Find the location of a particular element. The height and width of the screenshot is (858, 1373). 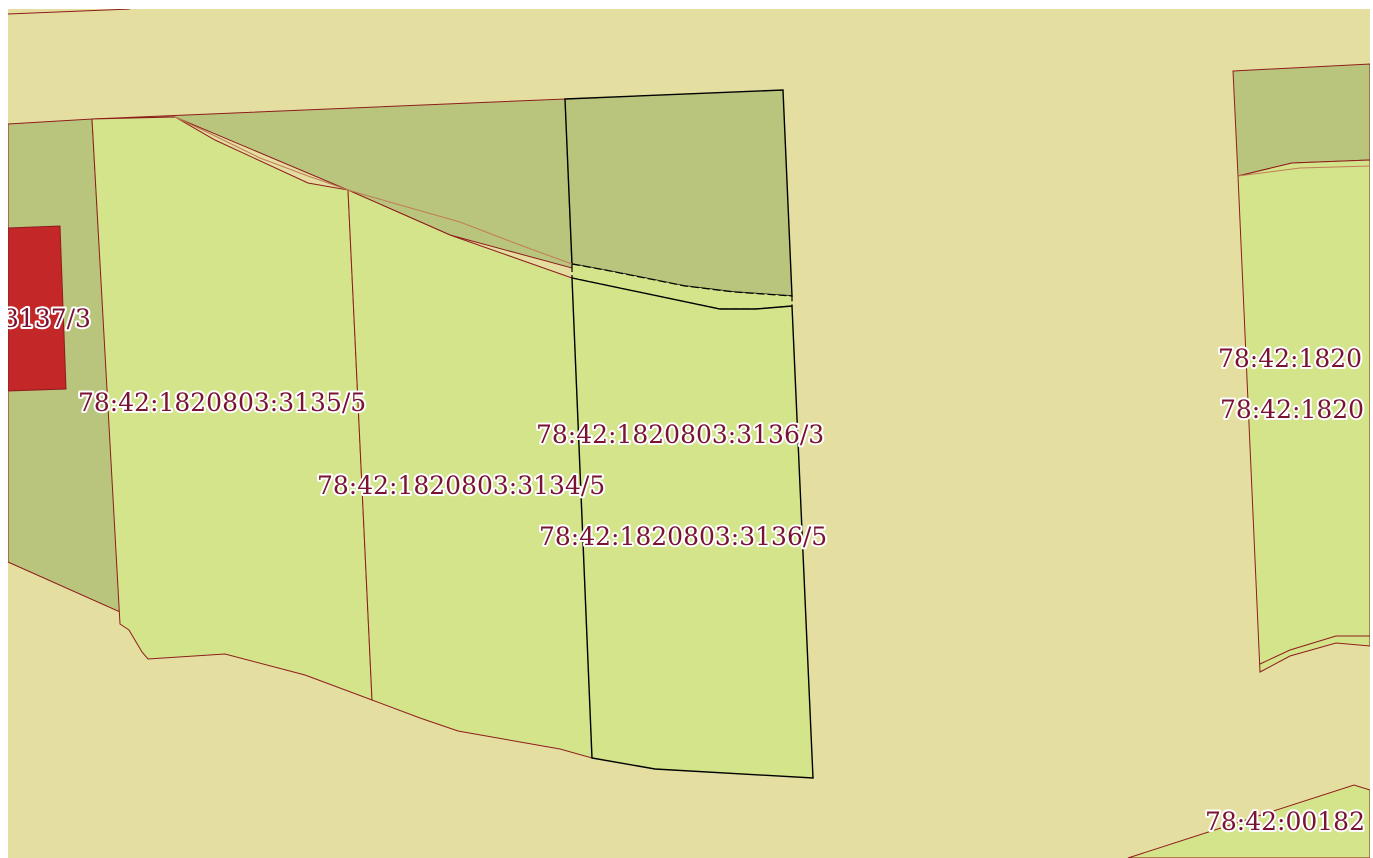

boundary-trace-upper is located at coordinates (373, 190).